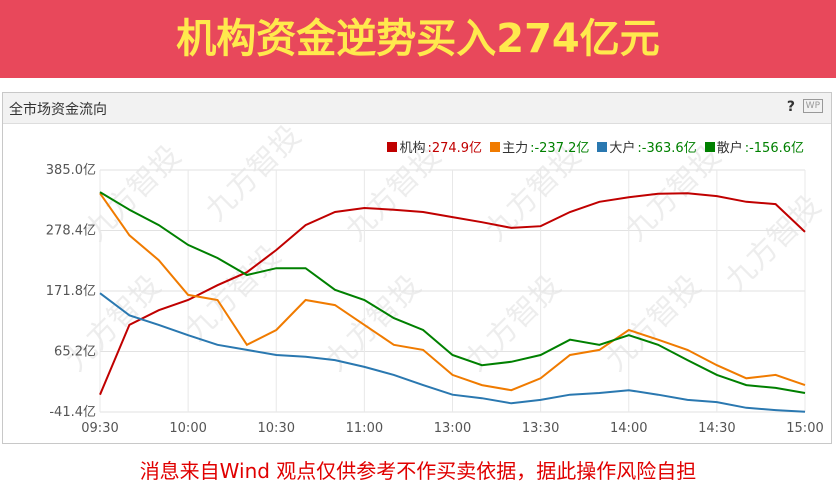 The image size is (836, 502). Describe the element at coordinates (729, 148) in the screenshot. I see `legend-label: 散户` at that location.